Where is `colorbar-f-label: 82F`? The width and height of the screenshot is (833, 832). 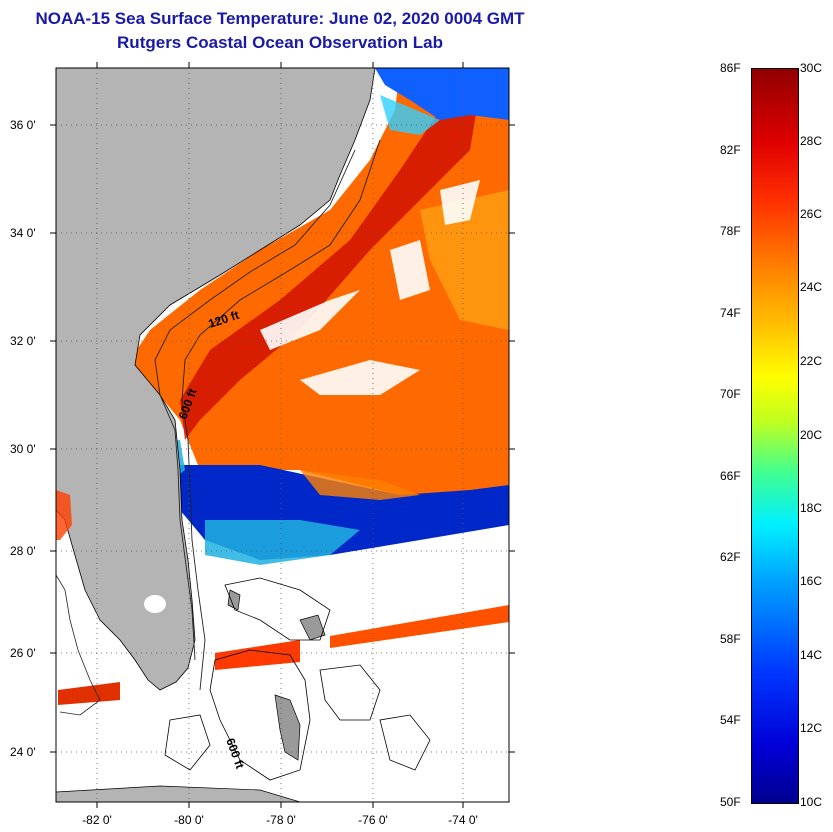
colorbar-f-label: 82F is located at coordinates (730, 150).